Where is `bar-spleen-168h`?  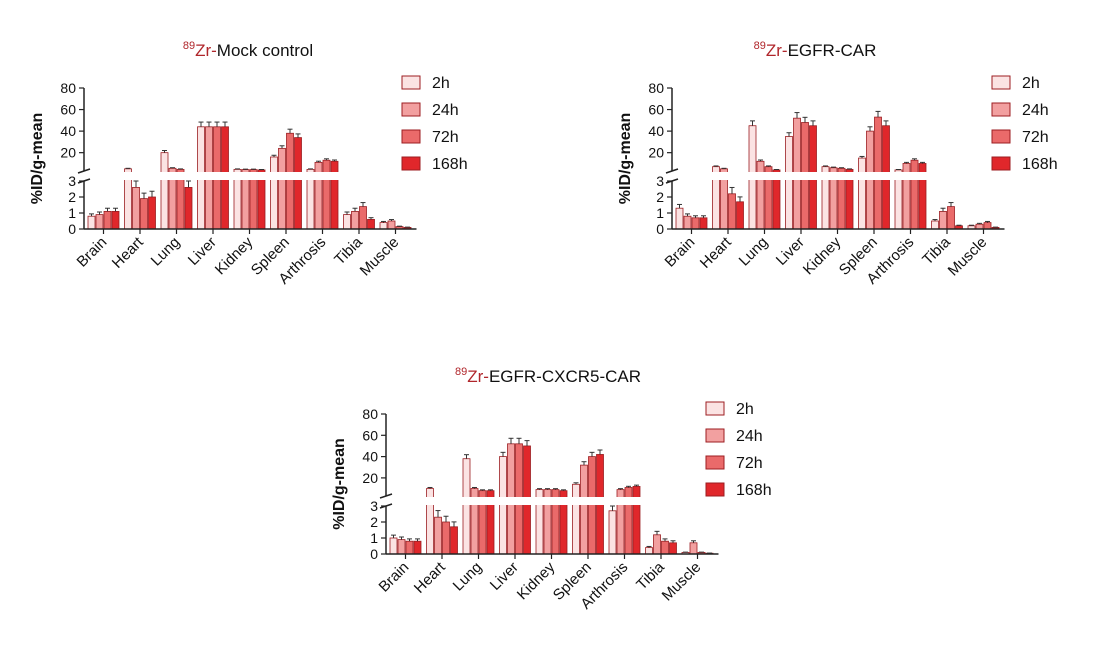
bar-spleen-168h is located at coordinates (298, 183).